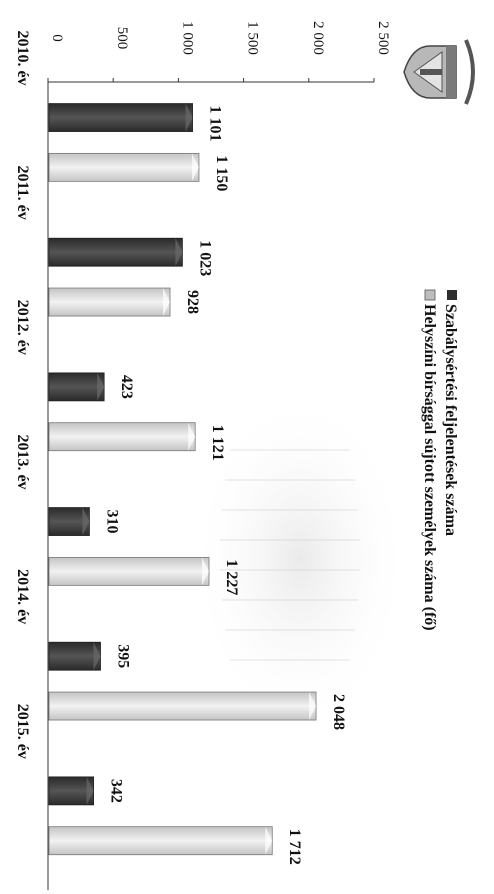 The image size is (494, 894). What do you see at coordinates (253, 38) in the screenshot?
I see `value-tick-label: 1 500` at bounding box center [253, 38].